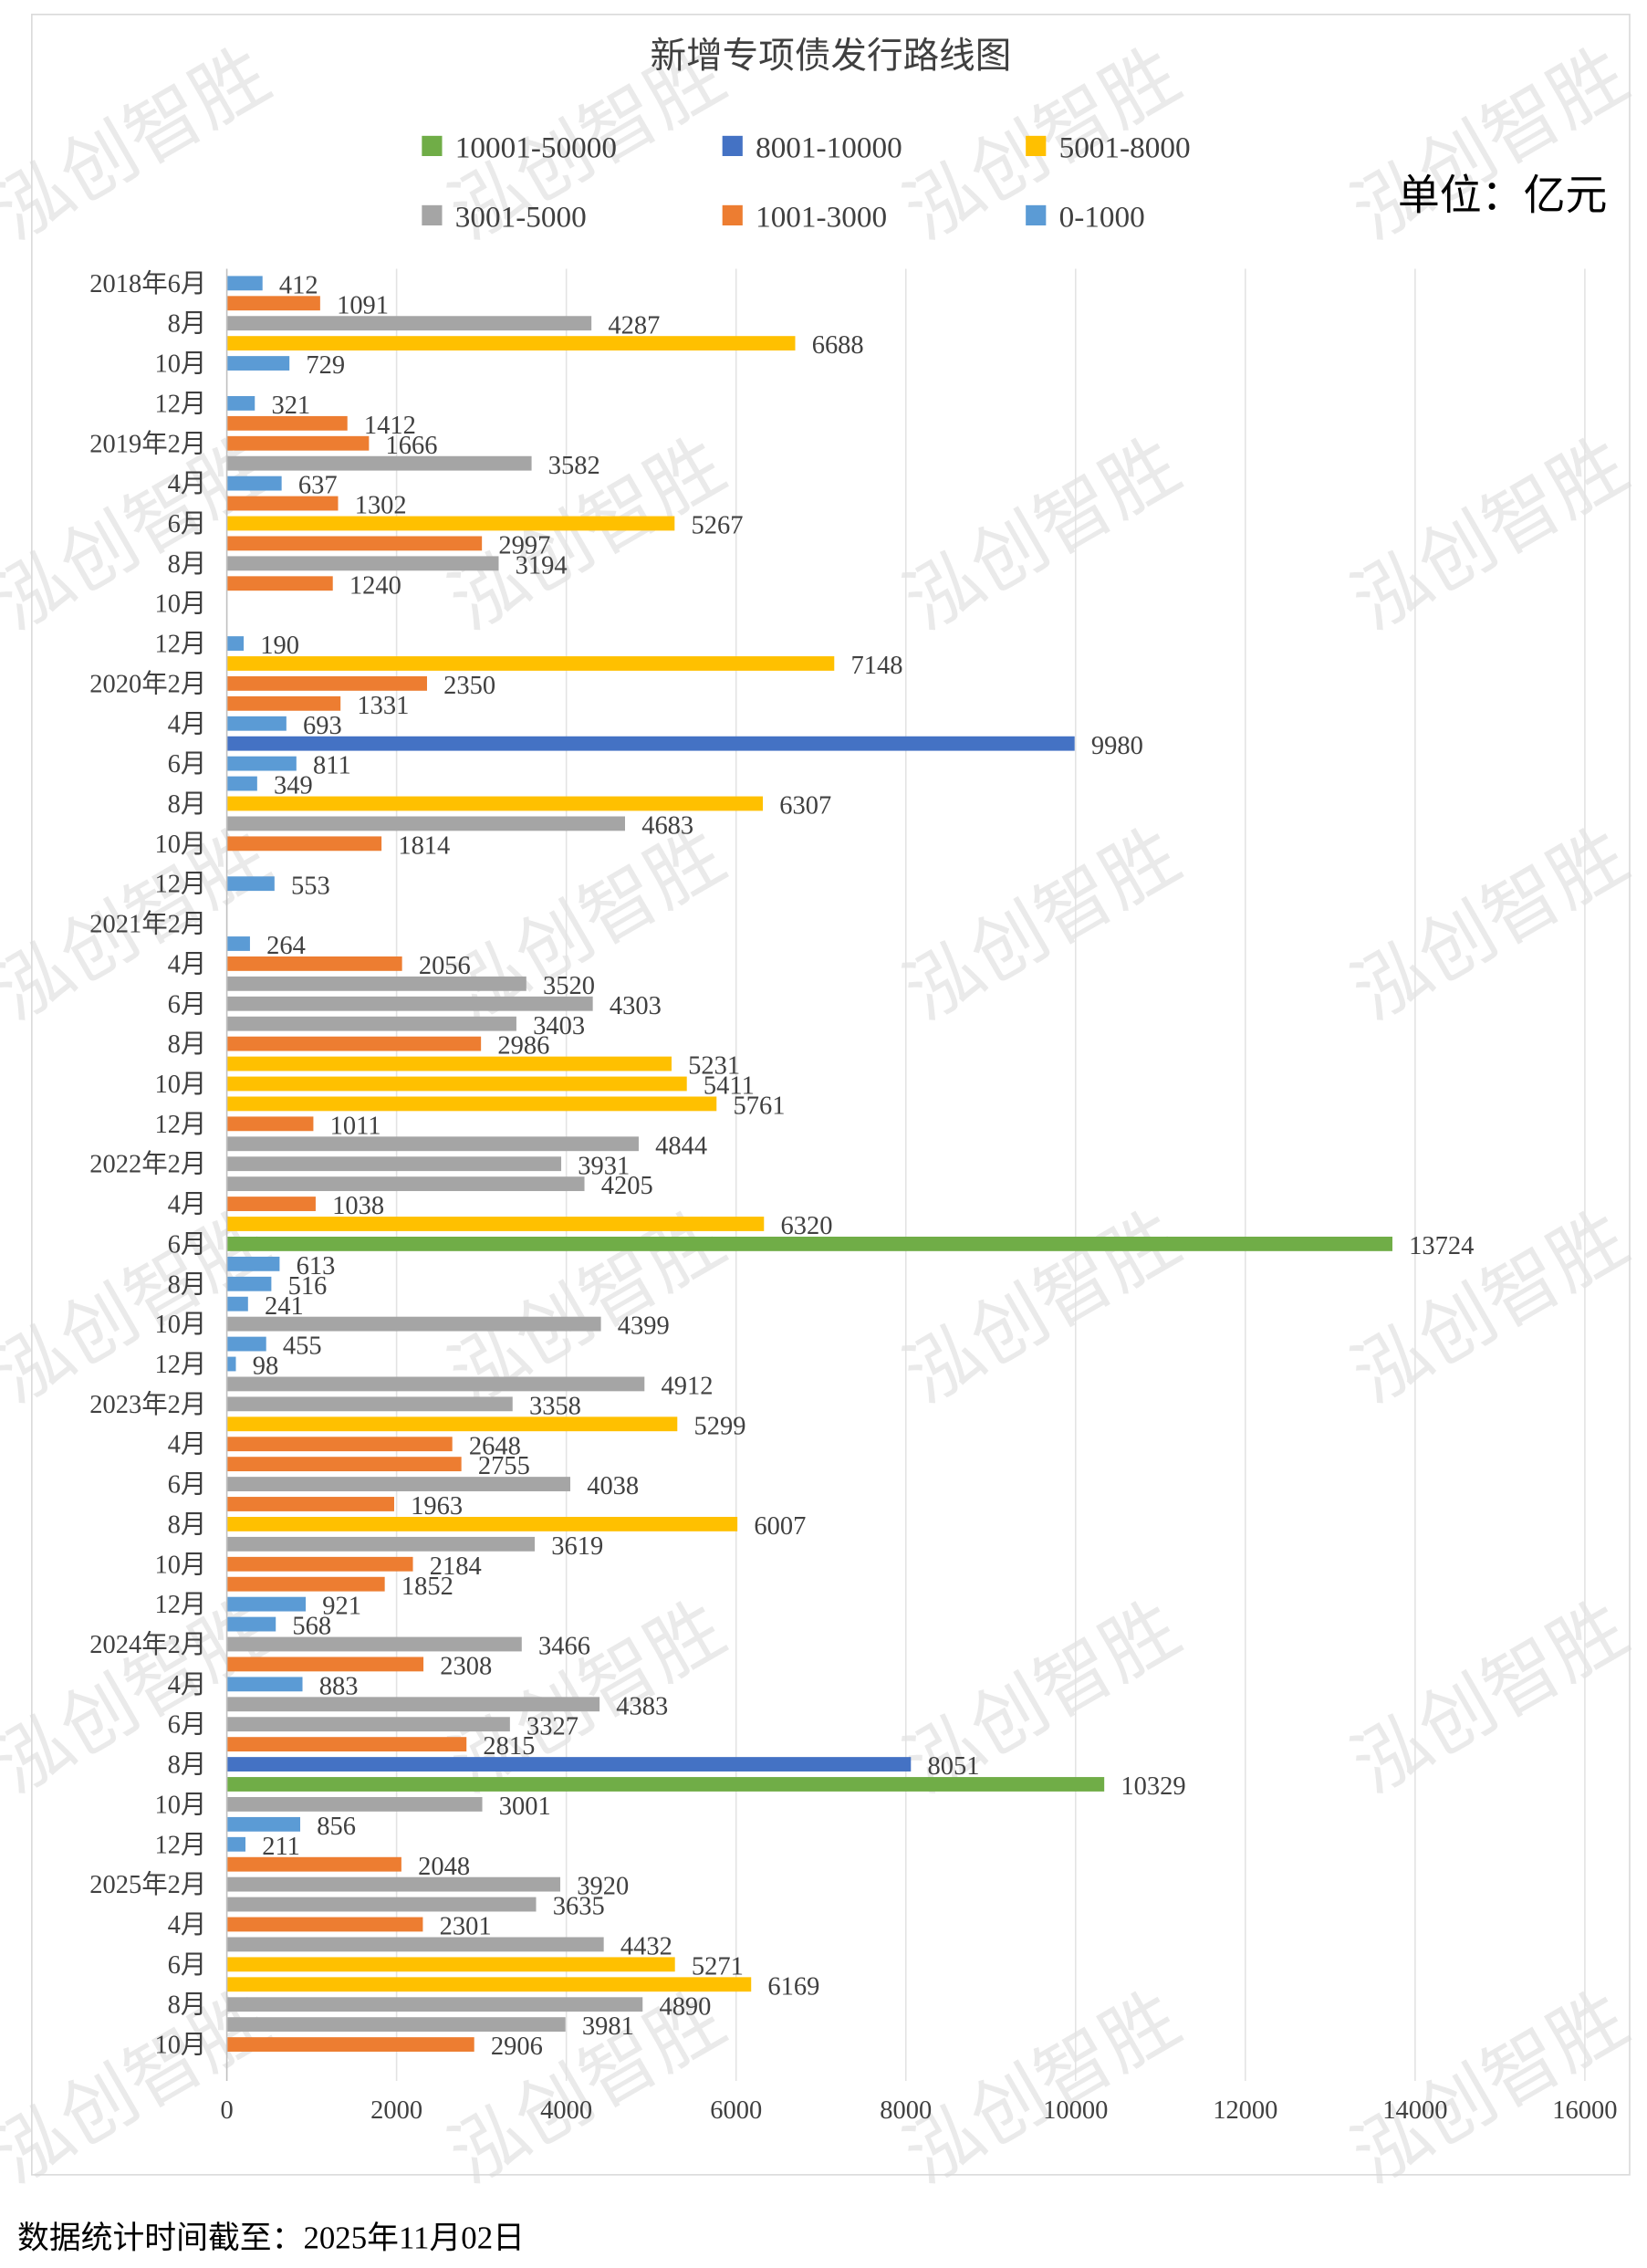  Describe the element at coordinates (390, 426) in the screenshot. I see `data-label: 1412` at that location.